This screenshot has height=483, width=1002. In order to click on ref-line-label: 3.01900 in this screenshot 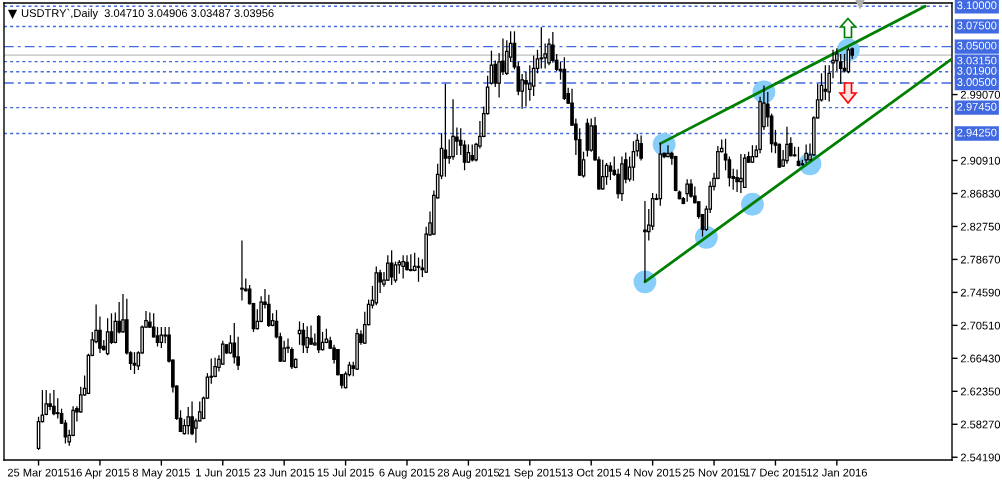, I will do `click(977, 70)`.